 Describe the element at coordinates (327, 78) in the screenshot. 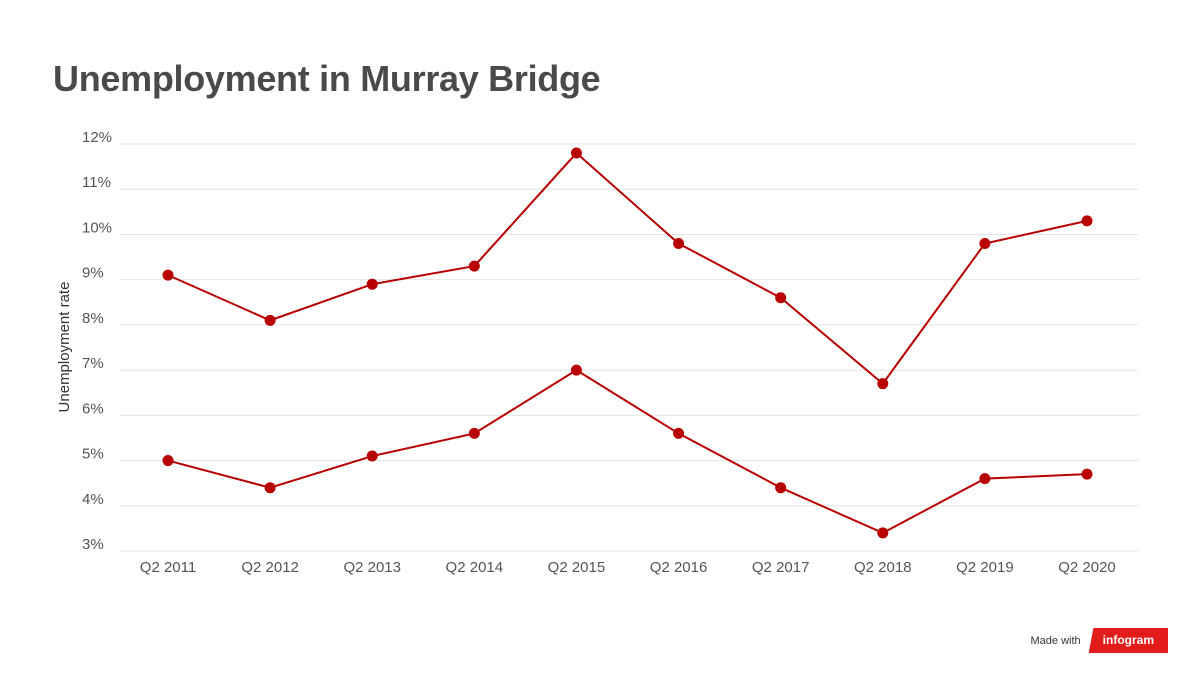

I see `chart-title: Unemployment in Murray Bridge` at that location.